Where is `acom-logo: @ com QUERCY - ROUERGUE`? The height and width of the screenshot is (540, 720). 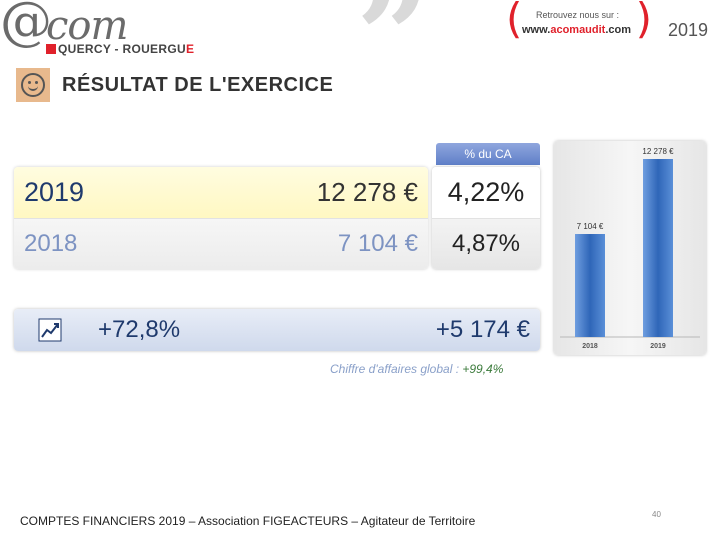 acom-logo: @ com QUERCY - ROUERGUE is located at coordinates (110, 32).